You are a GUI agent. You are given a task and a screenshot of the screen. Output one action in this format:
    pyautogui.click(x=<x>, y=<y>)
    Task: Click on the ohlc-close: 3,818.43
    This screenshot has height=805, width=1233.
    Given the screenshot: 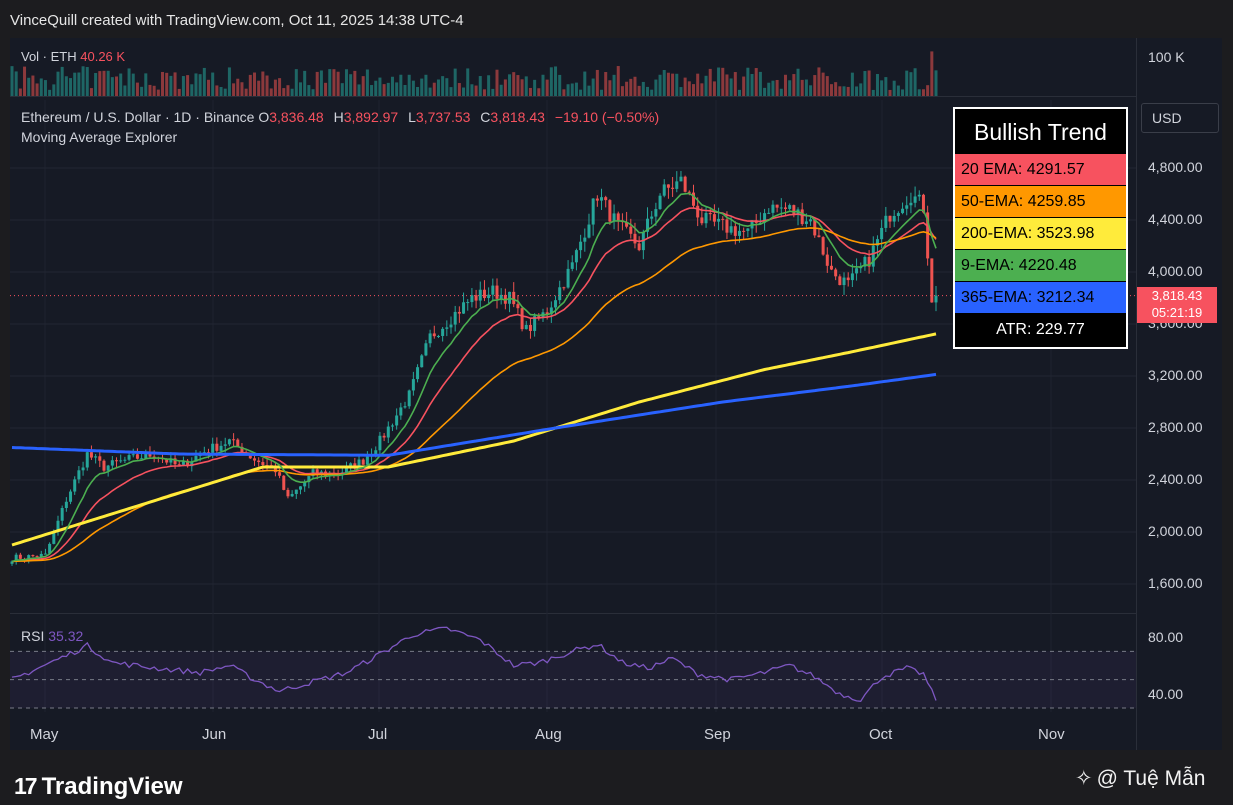 What is the action you would take?
    pyautogui.click(x=517, y=117)
    